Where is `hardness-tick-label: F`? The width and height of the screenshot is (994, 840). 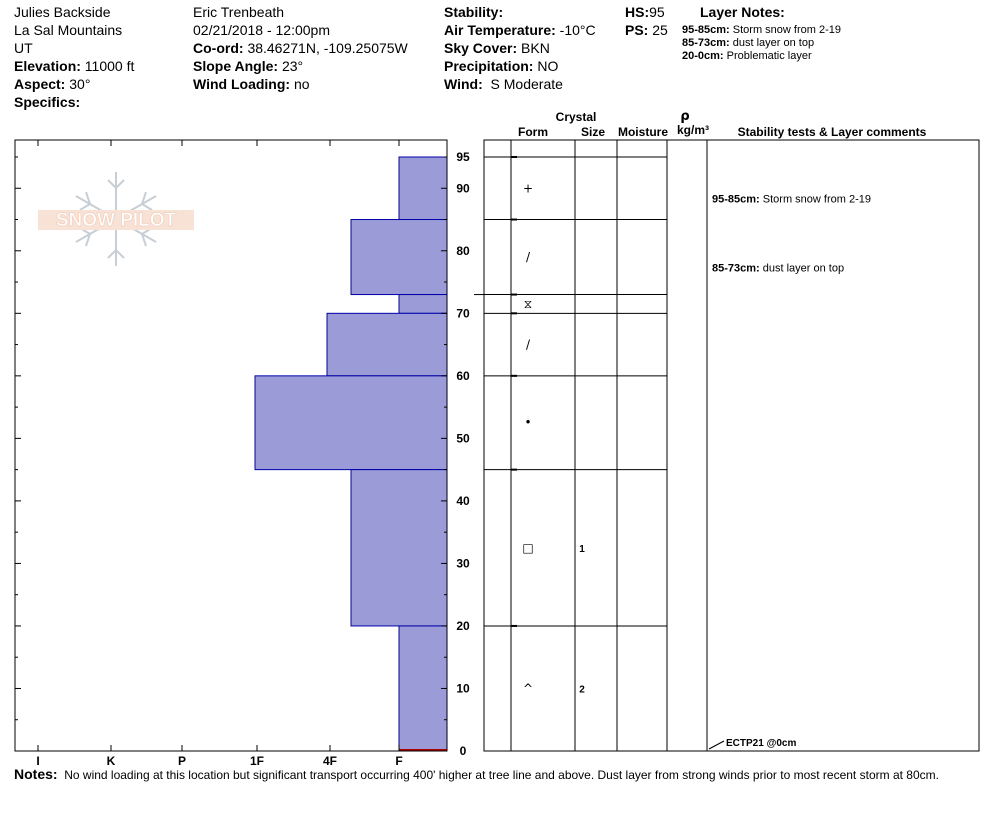
hardness-tick-label: F is located at coordinates (398, 761).